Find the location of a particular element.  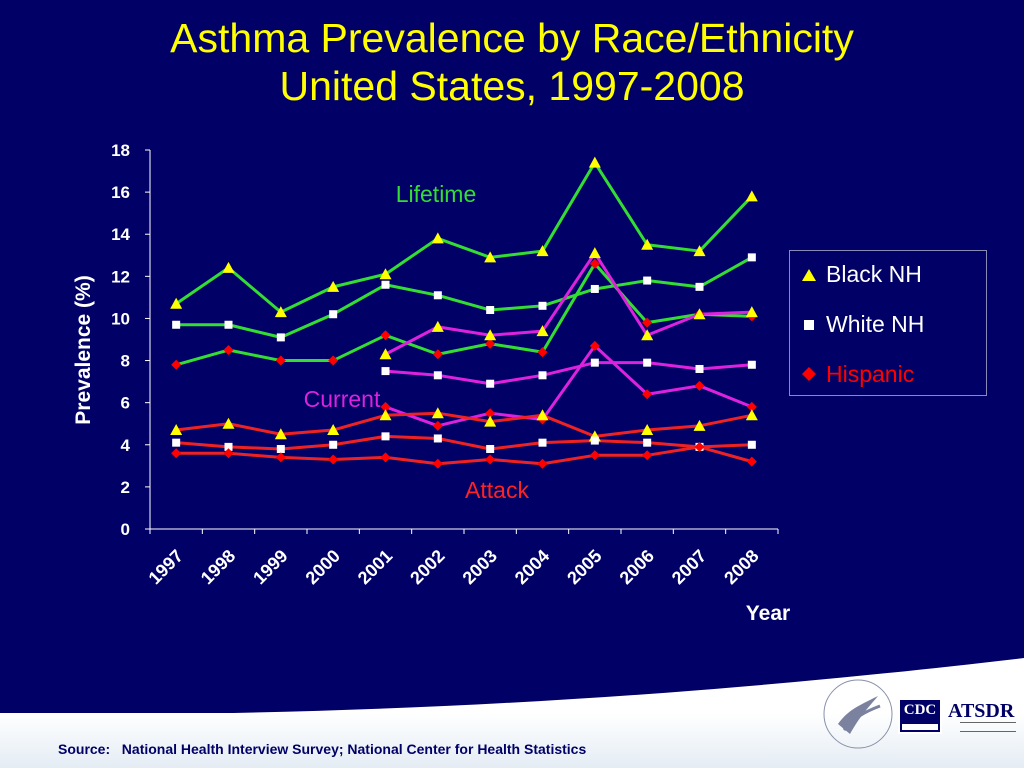

series-line-attack-hispanic is located at coordinates (464, 455).